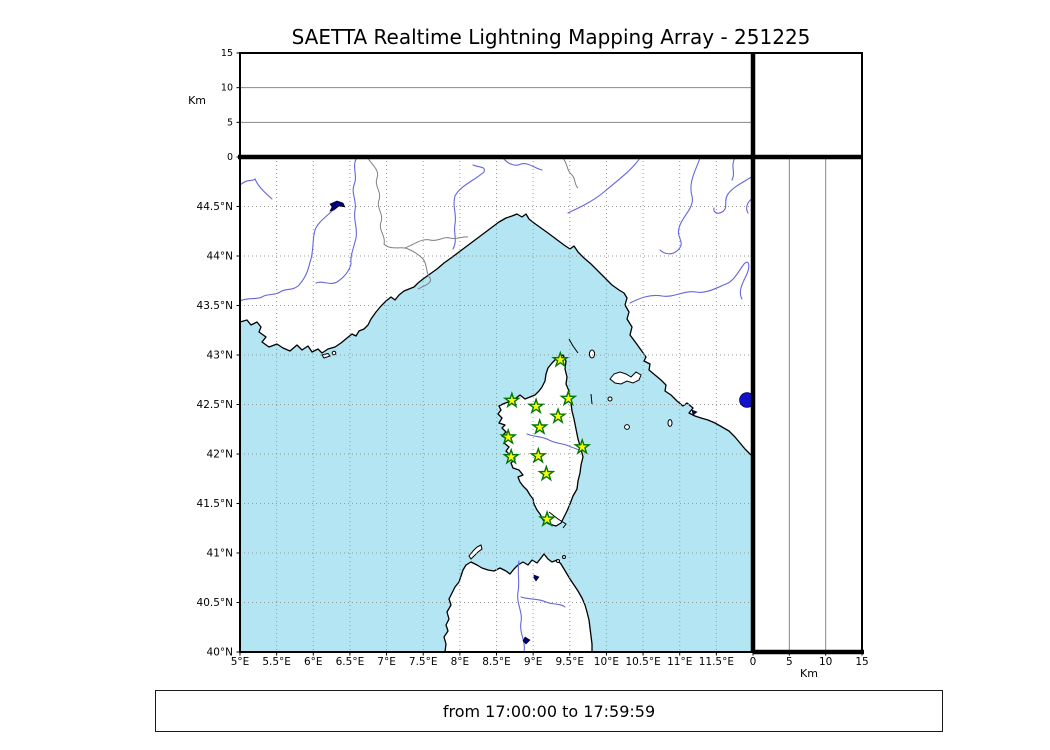 Image resolution: width=1050 pixels, height=750 pixels. Describe the element at coordinates (689, 282) in the screenshot. I see `river-arno` at that location.